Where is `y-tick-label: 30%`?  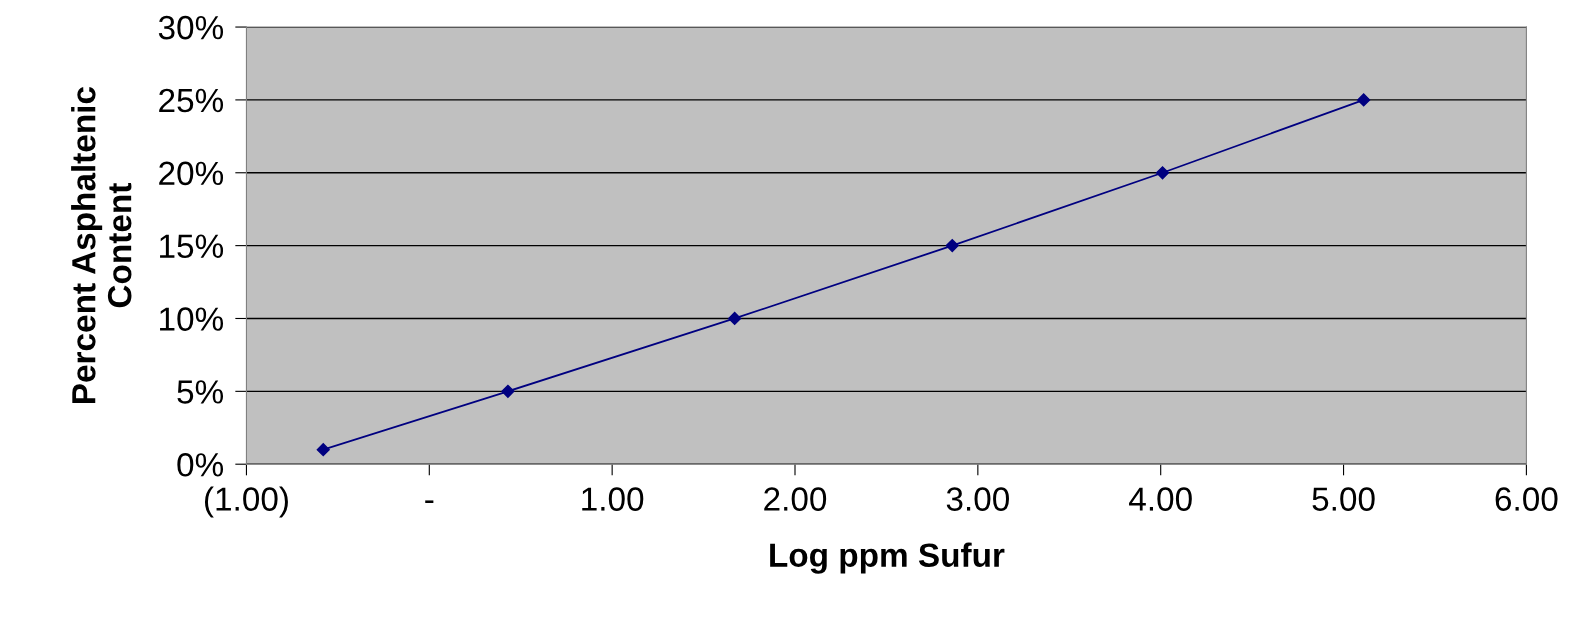 y-tick-label: 30% is located at coordinates (191, 27).